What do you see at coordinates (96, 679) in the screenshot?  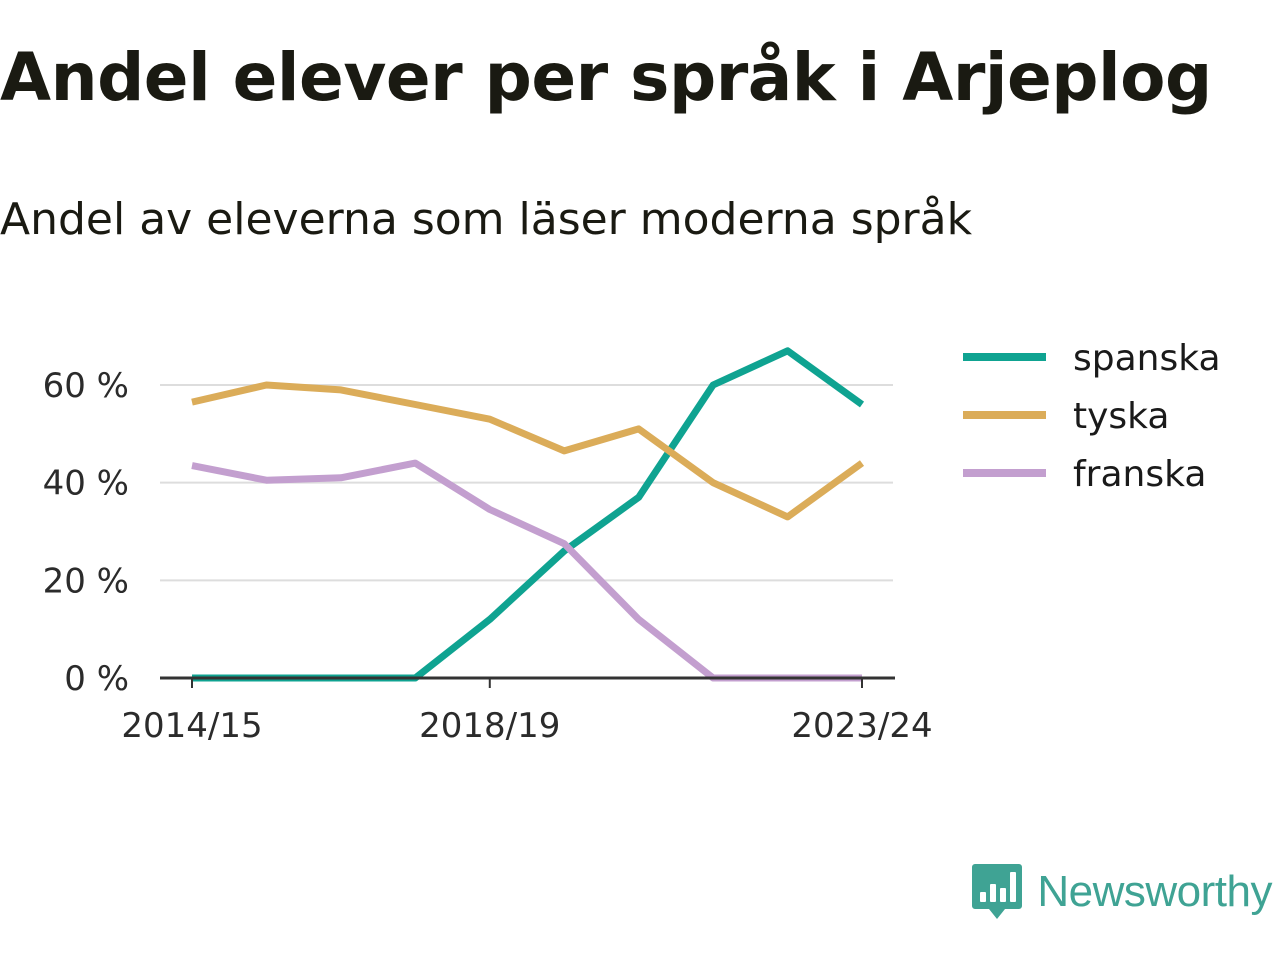 I see `y-tick-label: 0 %` at bounding box center [96, 679].